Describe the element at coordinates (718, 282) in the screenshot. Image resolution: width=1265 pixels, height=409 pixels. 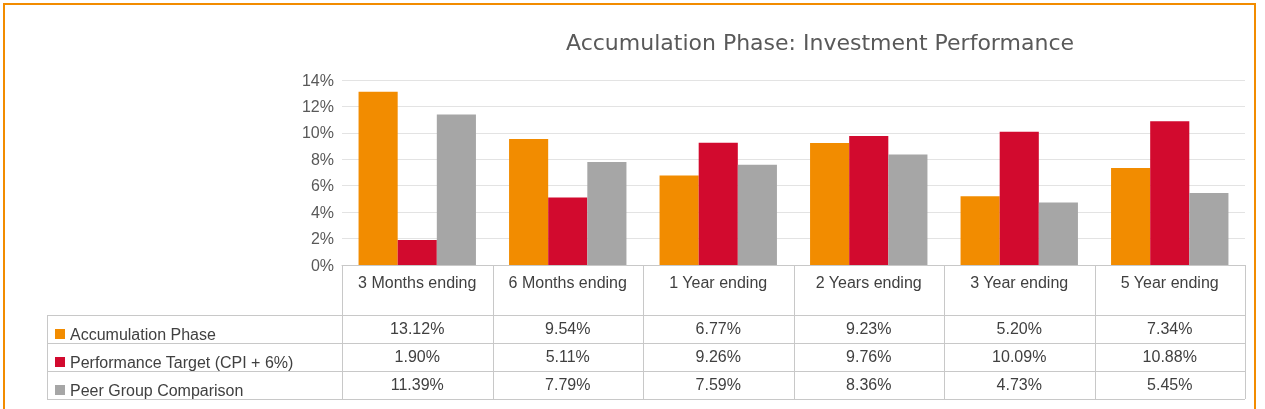
I see `x-tick-label: 1 Year ending` at that location.